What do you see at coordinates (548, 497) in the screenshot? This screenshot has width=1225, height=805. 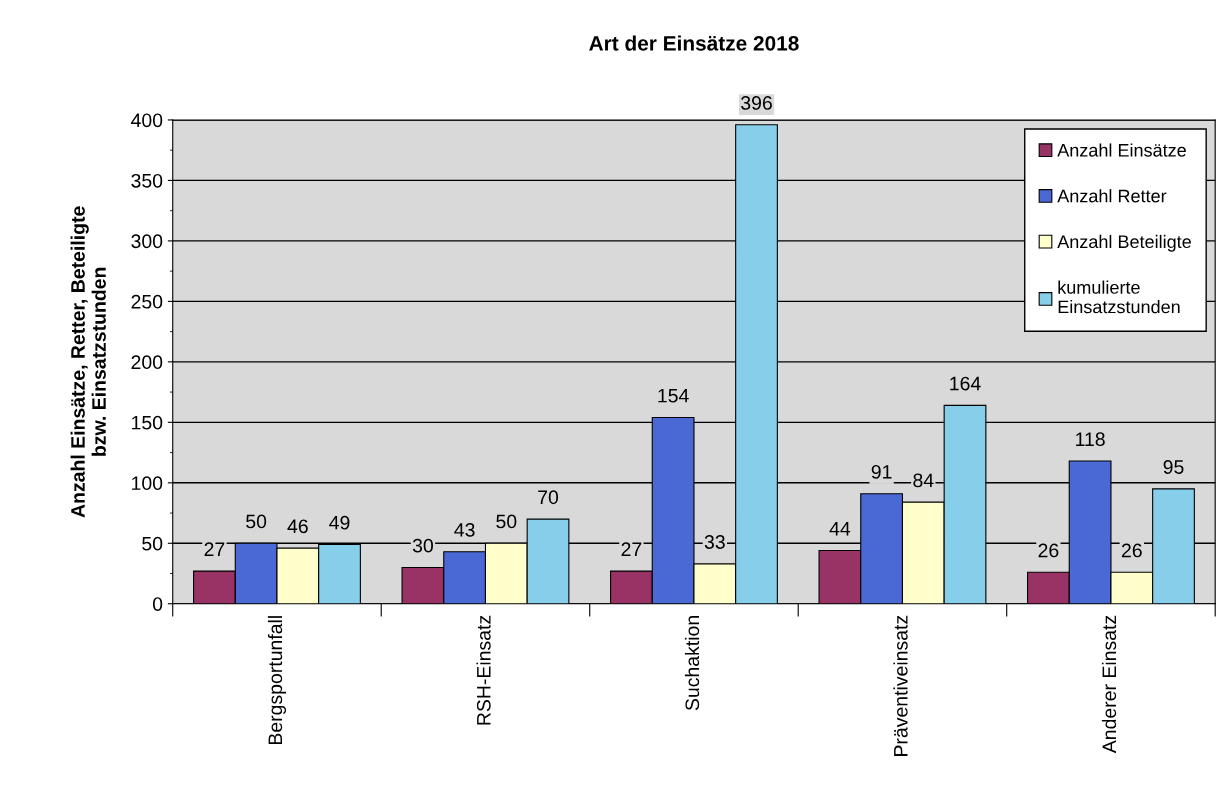 I see `data-label: 70` at bounding box center [548, 497].